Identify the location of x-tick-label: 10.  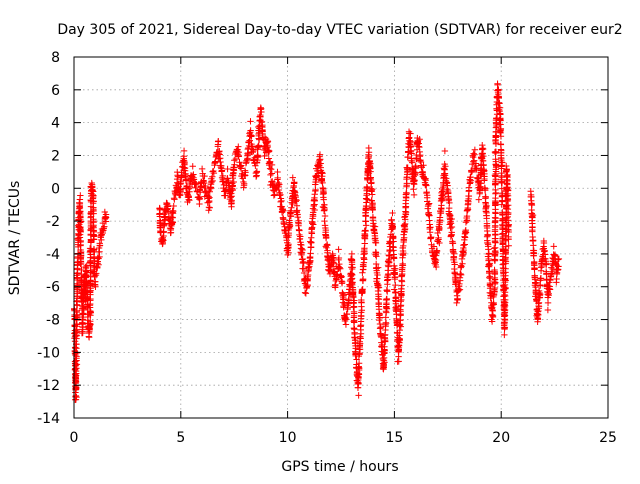
(288, 438).